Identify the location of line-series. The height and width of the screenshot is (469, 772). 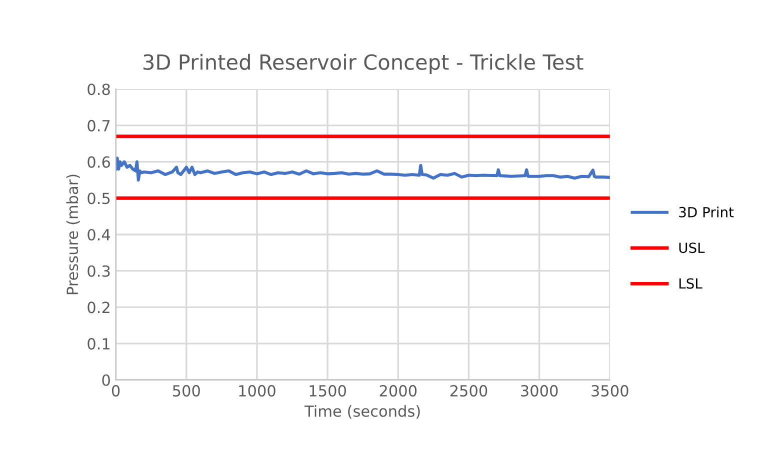
(363, 169).